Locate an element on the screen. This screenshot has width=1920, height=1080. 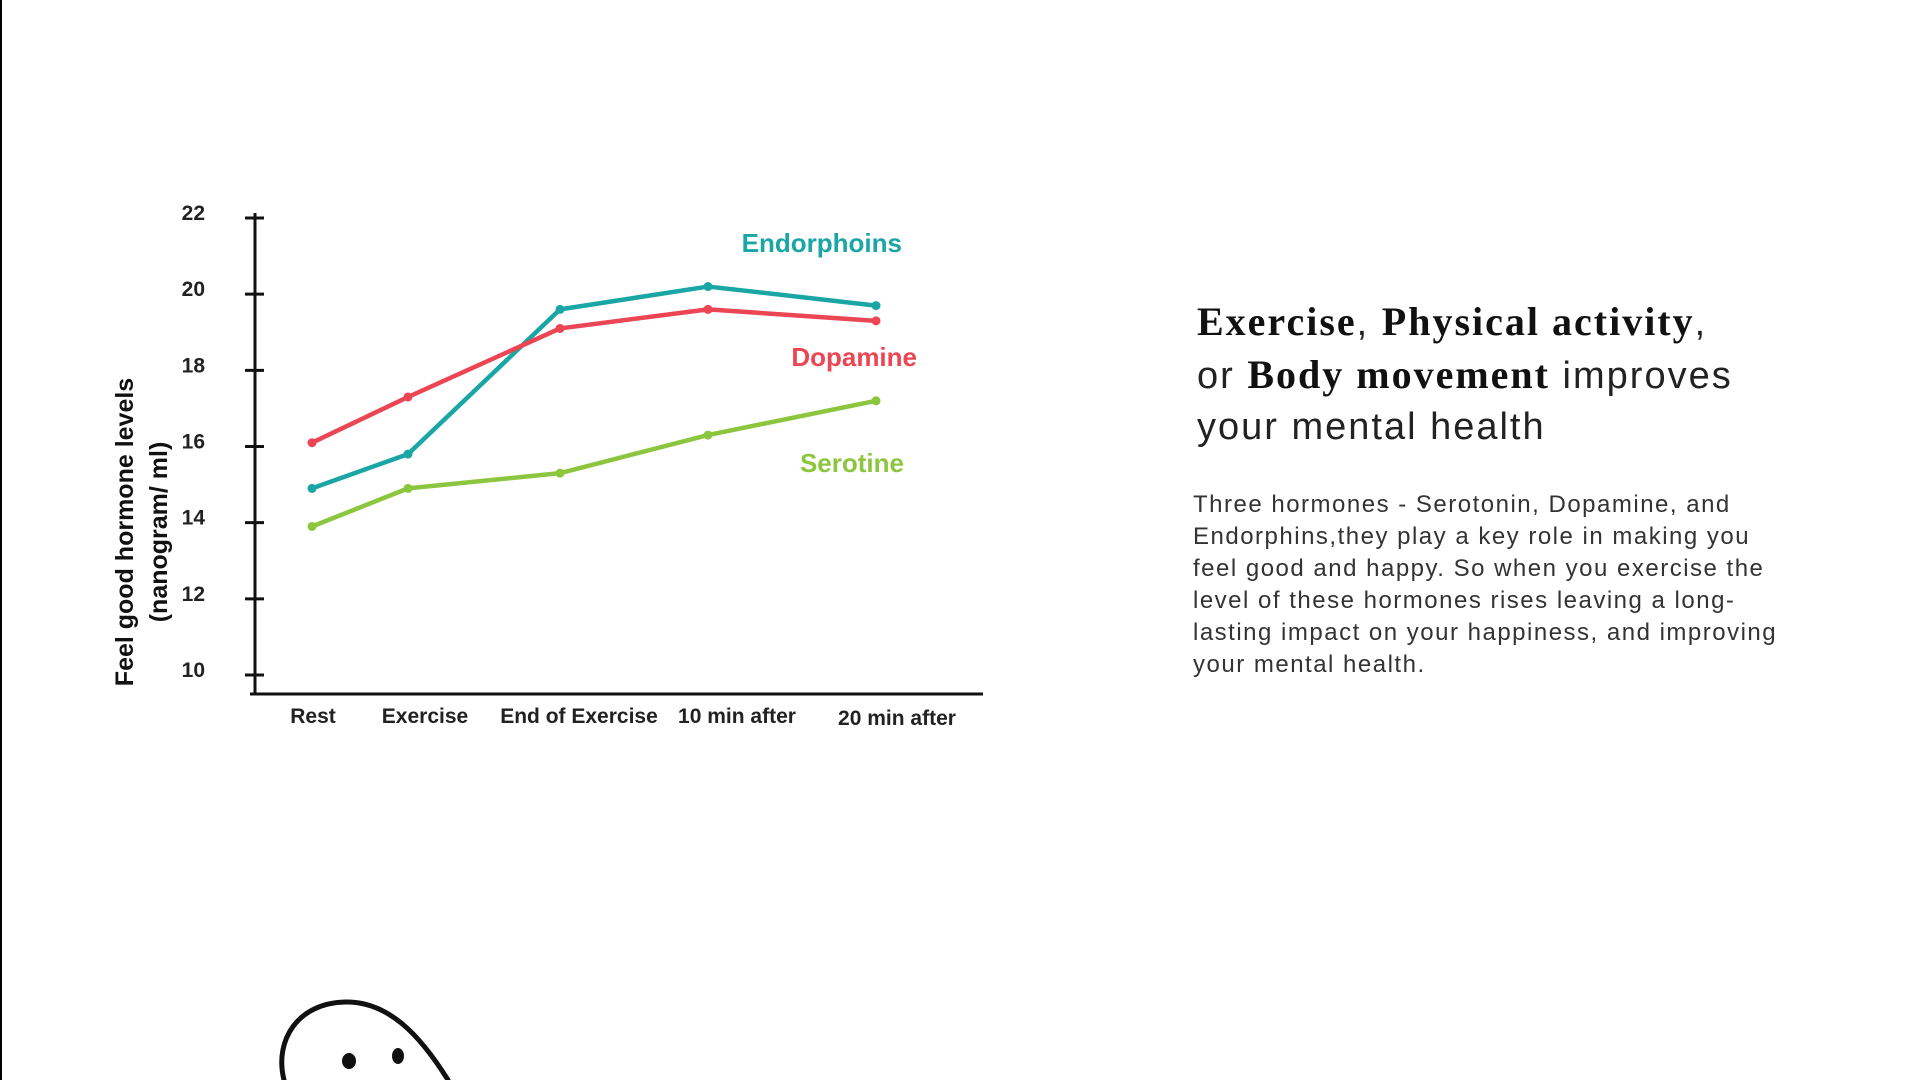
y-ticks: 10 12 14 16 18 20 22 is located at coordinates (223, 442).